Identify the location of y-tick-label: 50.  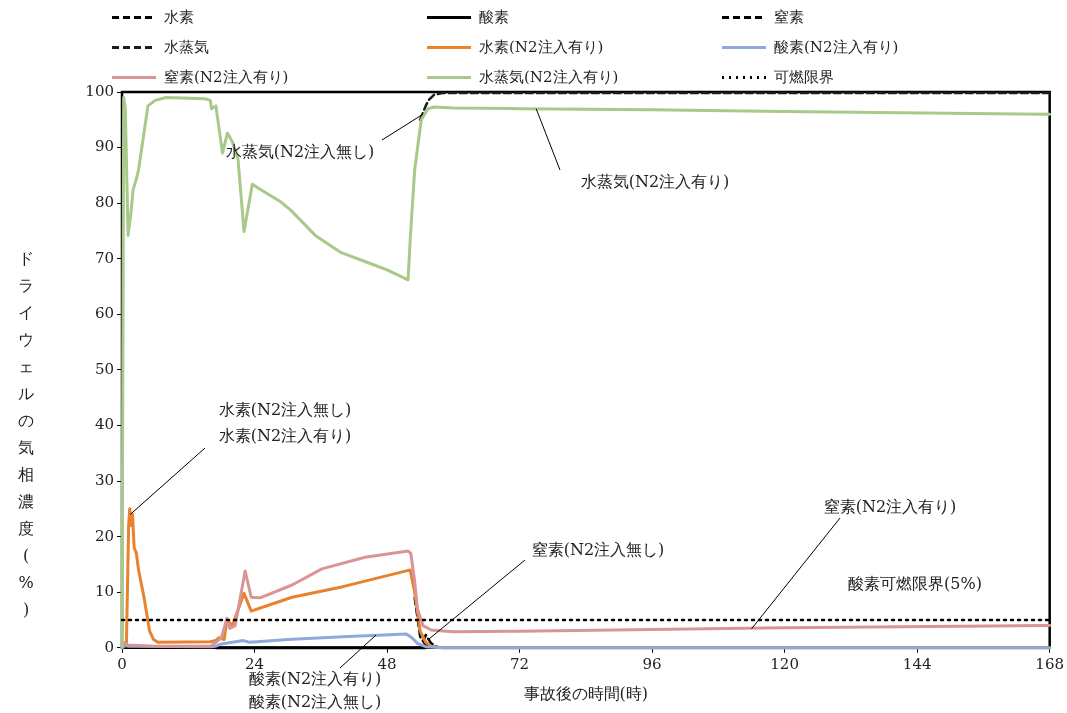
(104, 368).